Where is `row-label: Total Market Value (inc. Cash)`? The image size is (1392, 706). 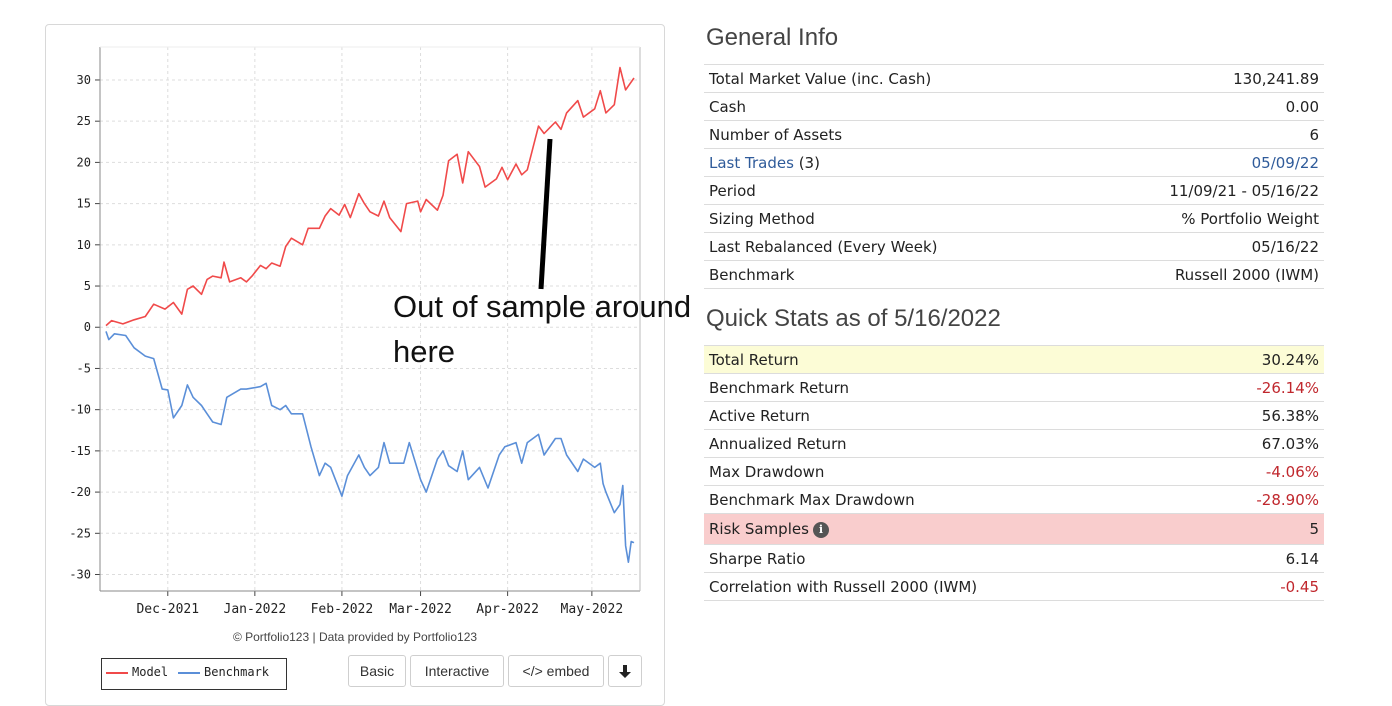 row-label: Total Market Value (inc. Cash) is located at coordinates (890, 78).